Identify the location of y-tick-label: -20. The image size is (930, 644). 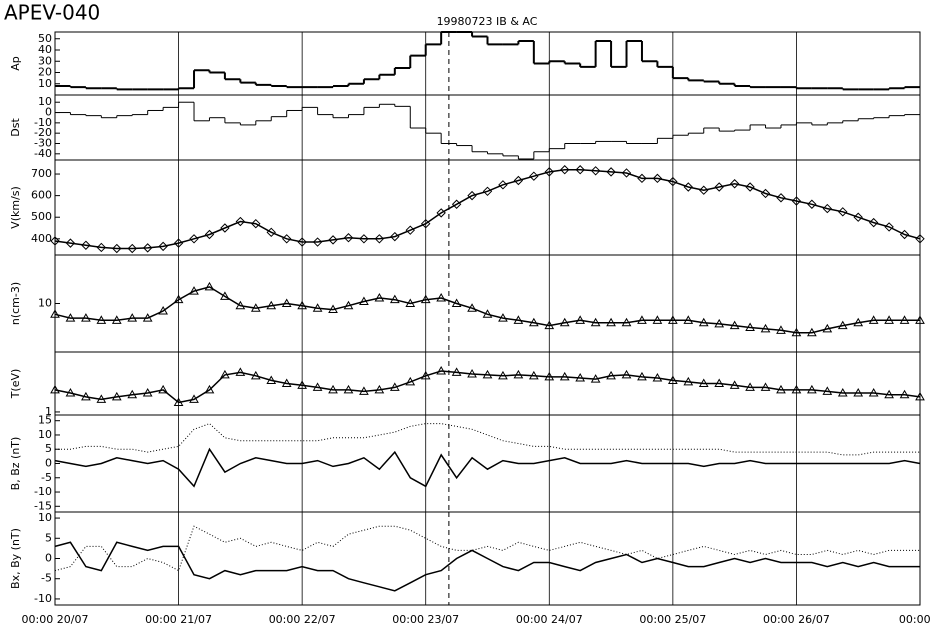
(43, 132).